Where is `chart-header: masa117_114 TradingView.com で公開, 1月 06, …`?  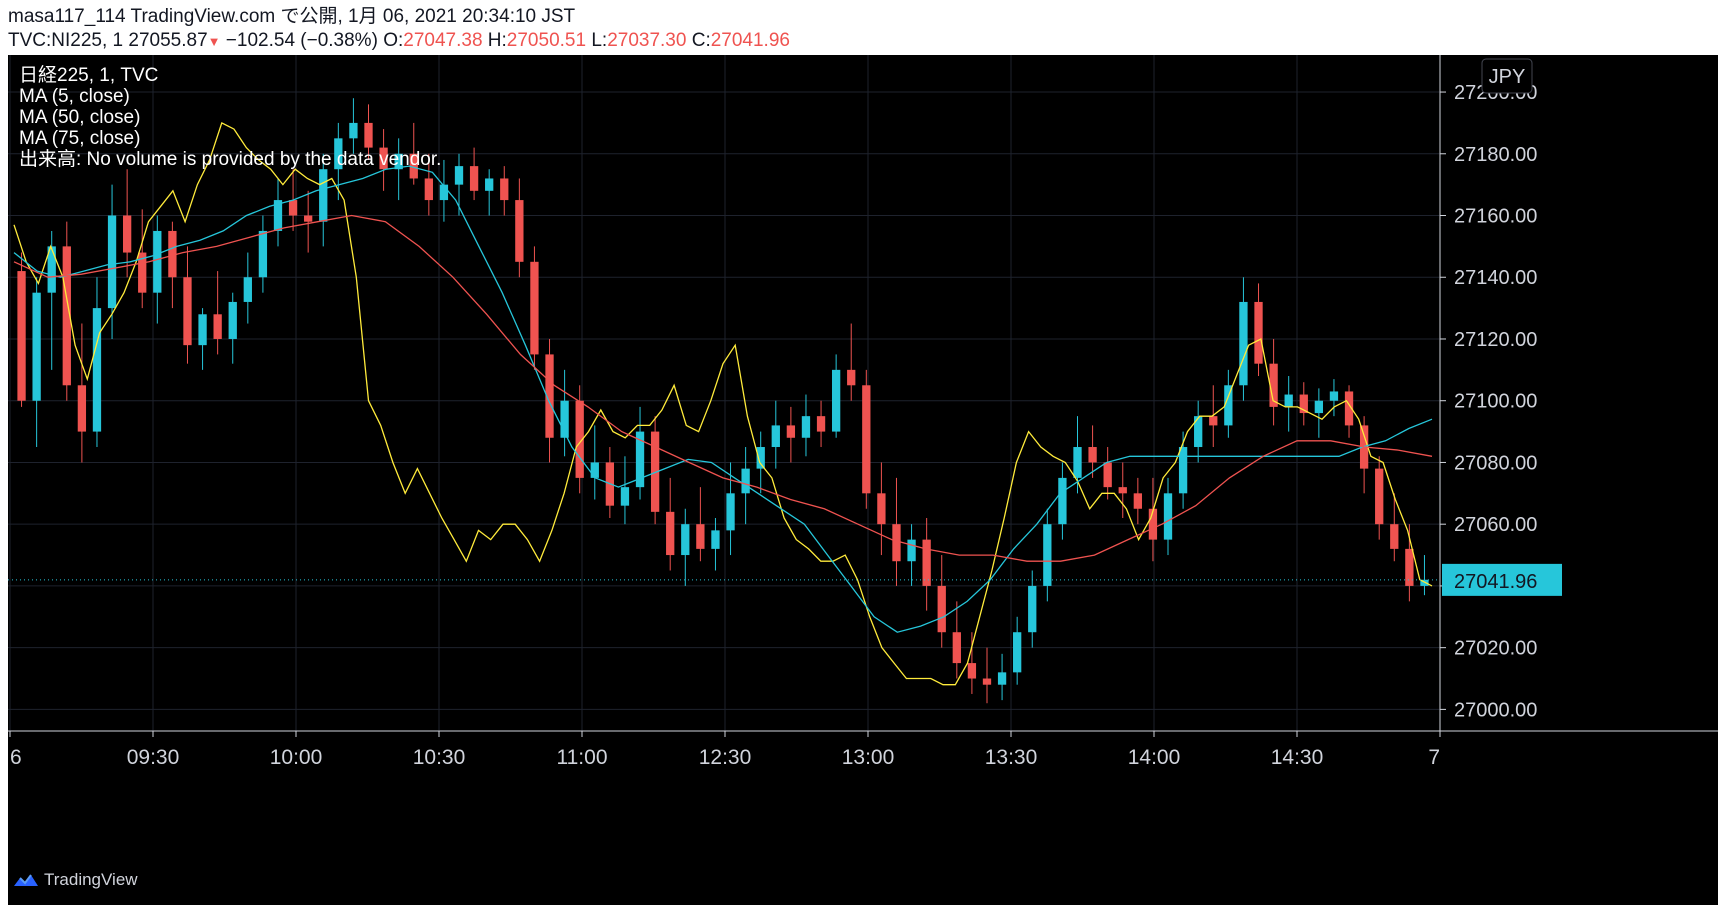 chart-header: masa117_114 TradingView.com で公開, 1月 06, … is located at coordinates (863, 27).